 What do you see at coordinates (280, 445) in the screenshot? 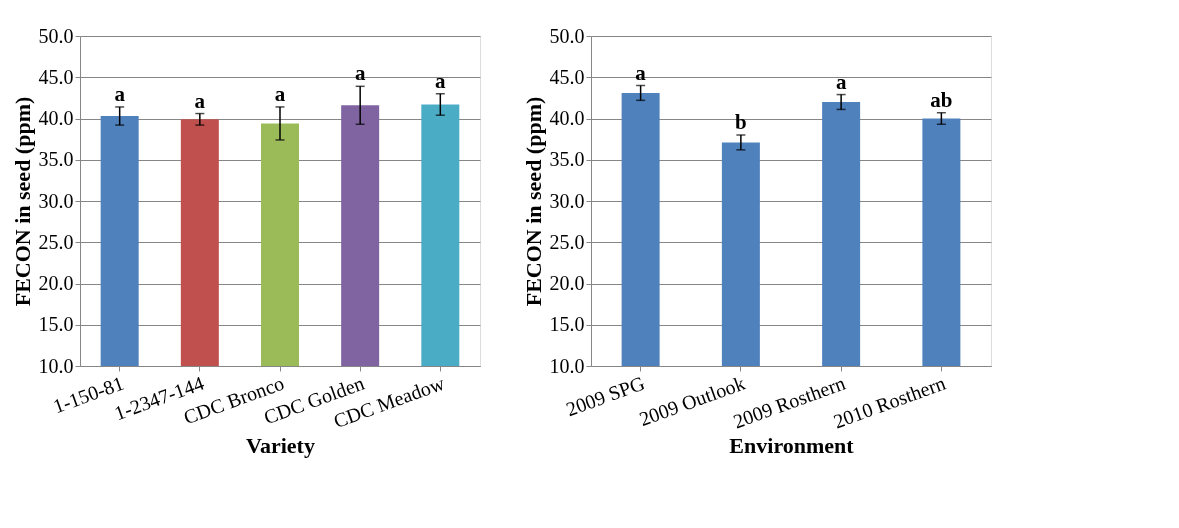
I see `x-axis-title: Variety` at bounding box center [280, 445].